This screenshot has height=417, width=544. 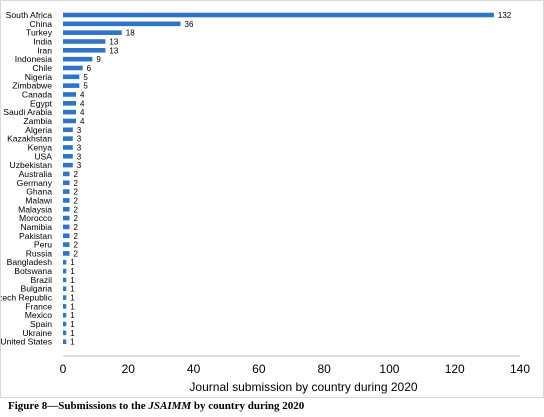 I want to click on category-label-malaysia: Malaysia, so click(x=35, y=209).